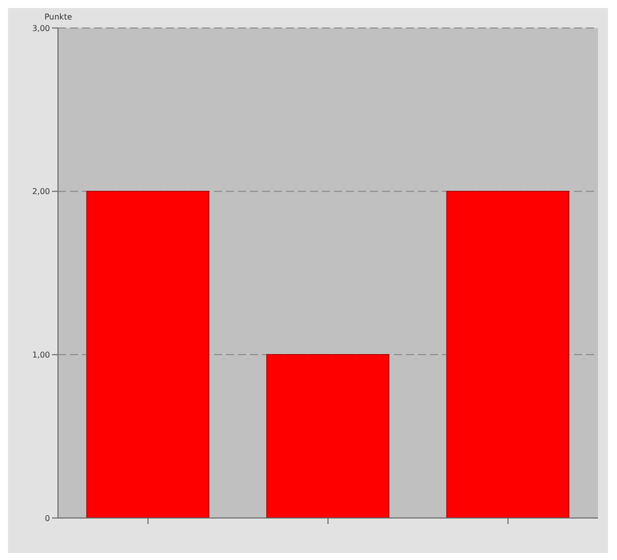 The width and height of the screenshot is (617, 560). What do you see at coordinates (41, 191) in the screenshot?
I see `y-tick-label: 2,00` at bounding box center [41, 191].